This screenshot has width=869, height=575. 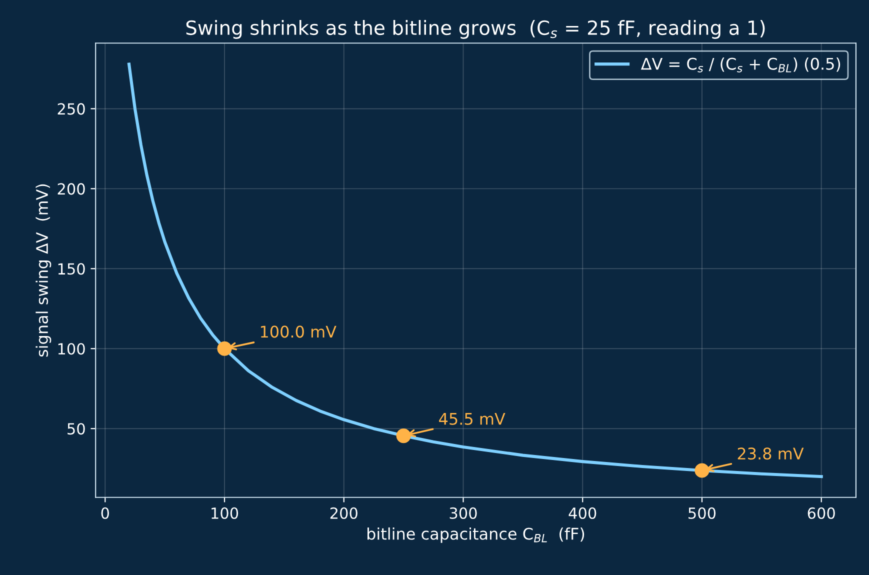 I want to click on x-tick-label: 200, so click(x=344, y=513).